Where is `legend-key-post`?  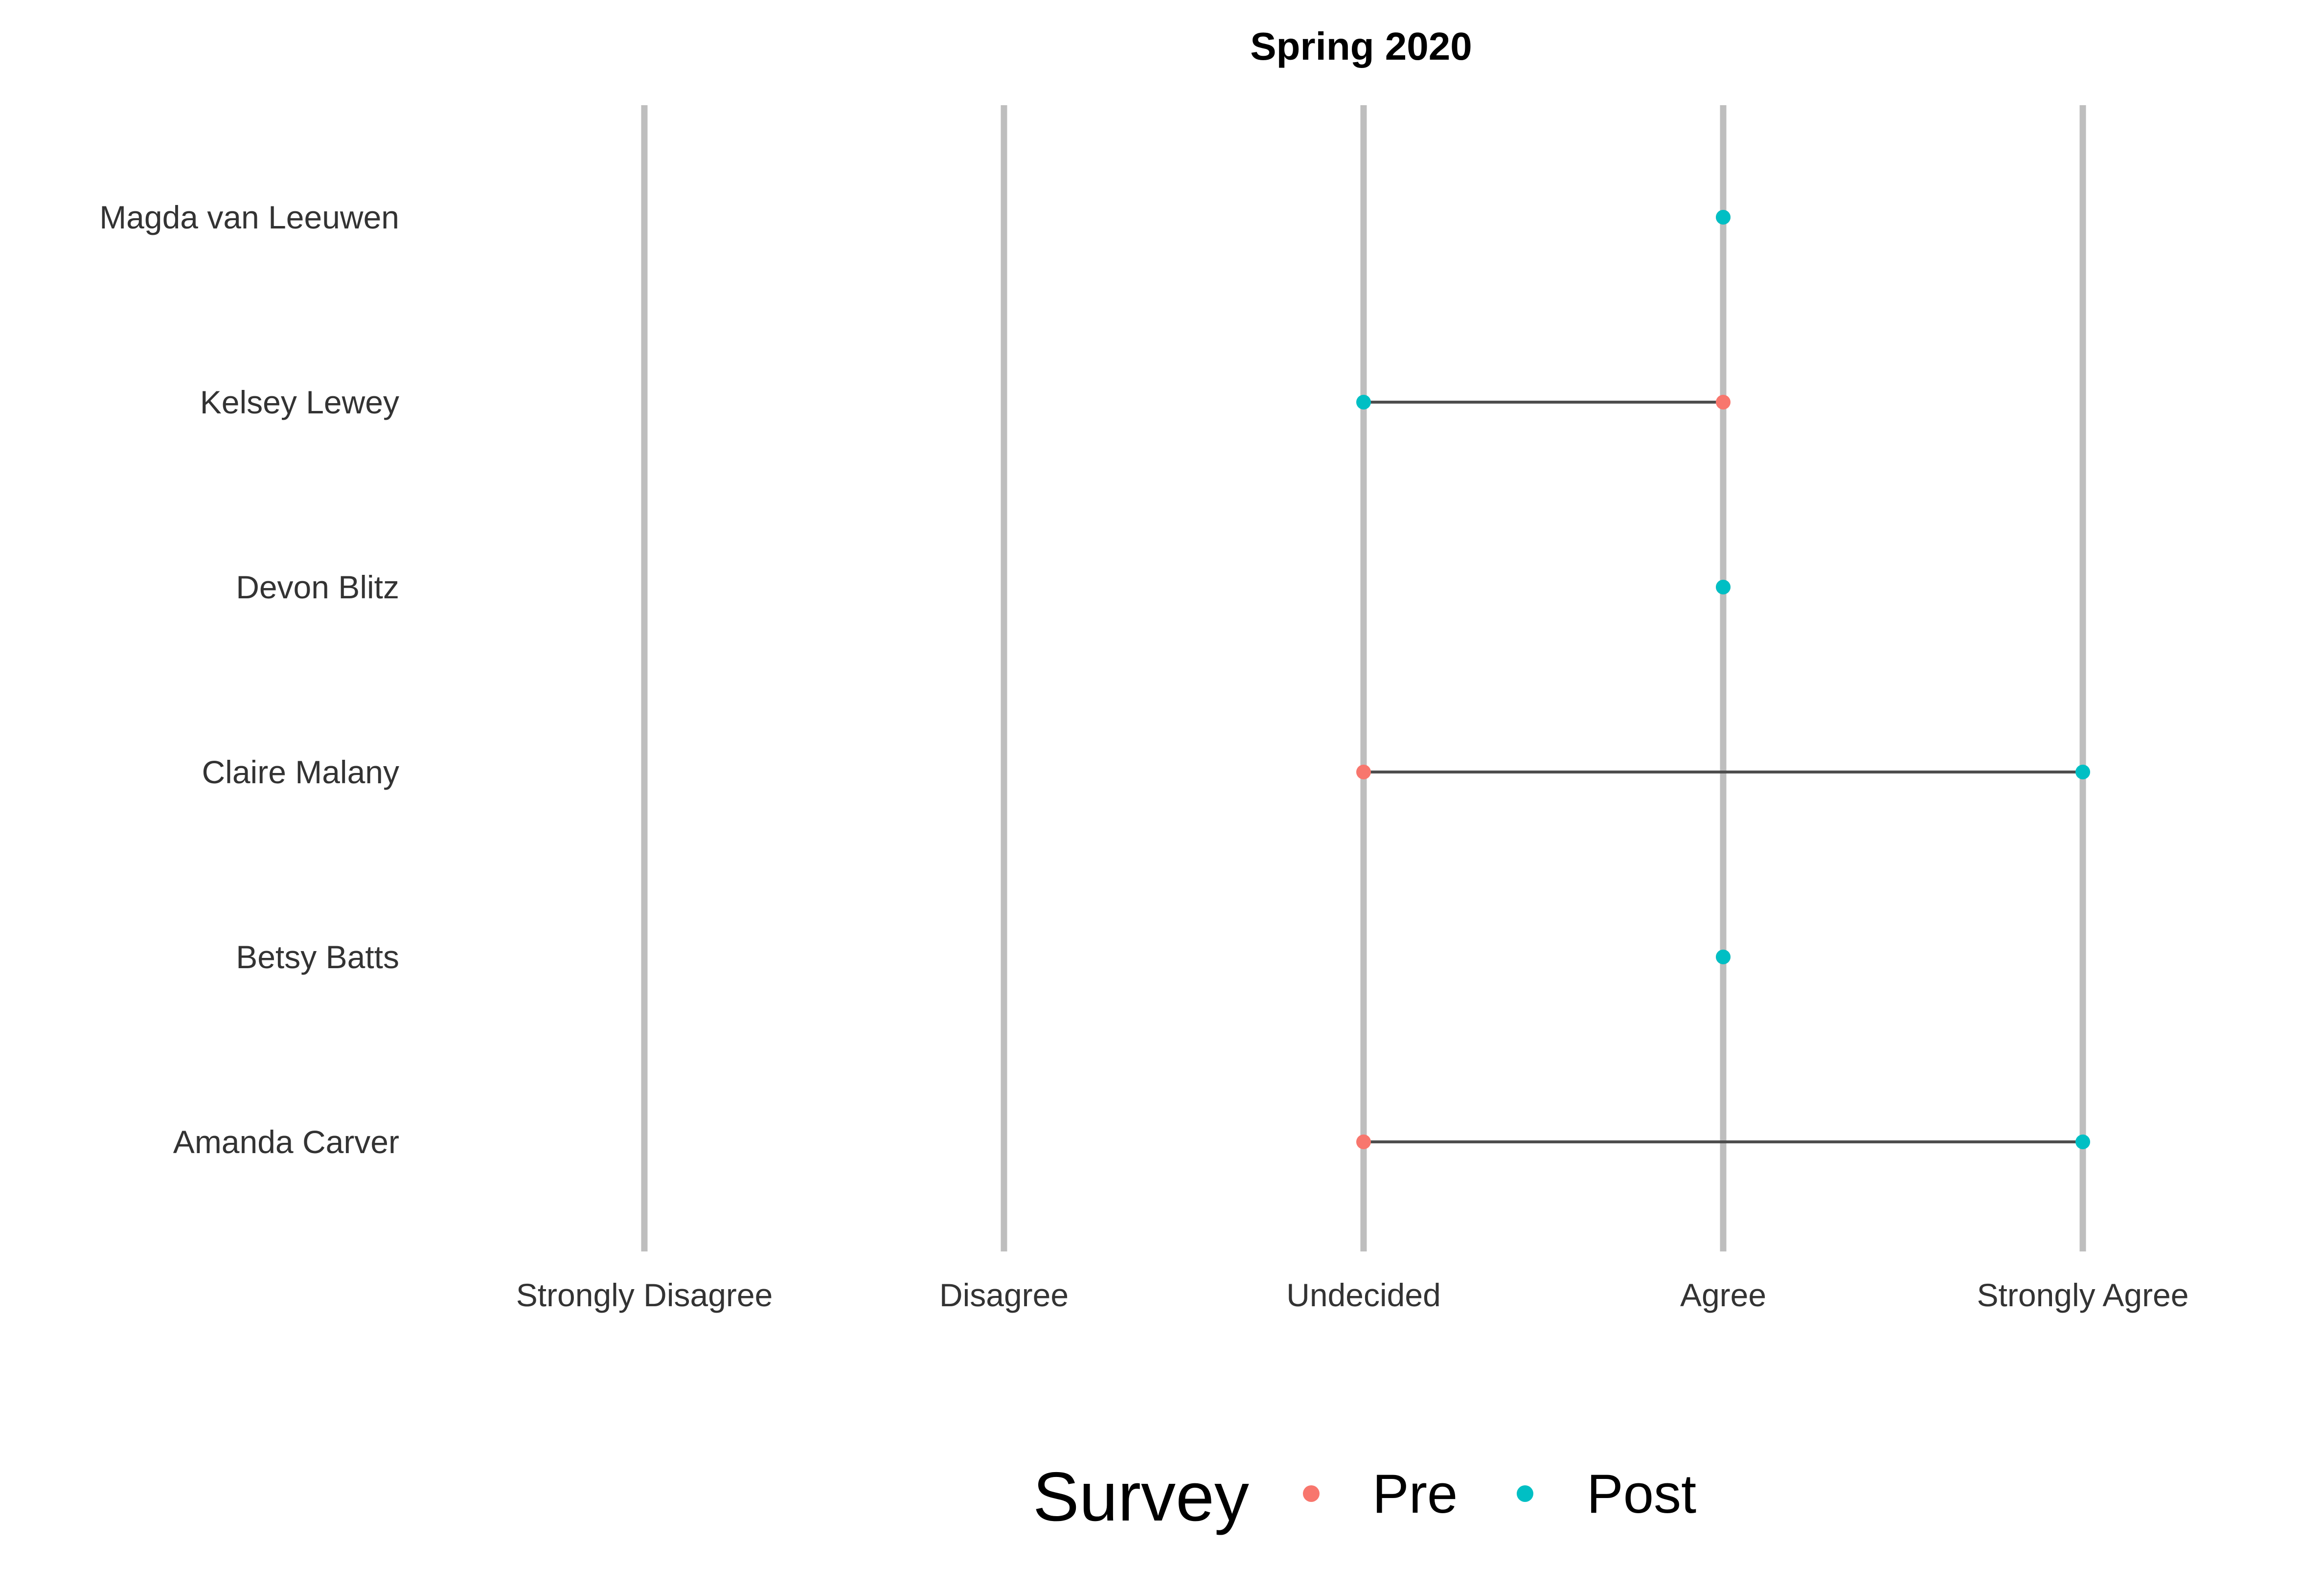
legend-key-post is located at coordinates (1525, 1494).